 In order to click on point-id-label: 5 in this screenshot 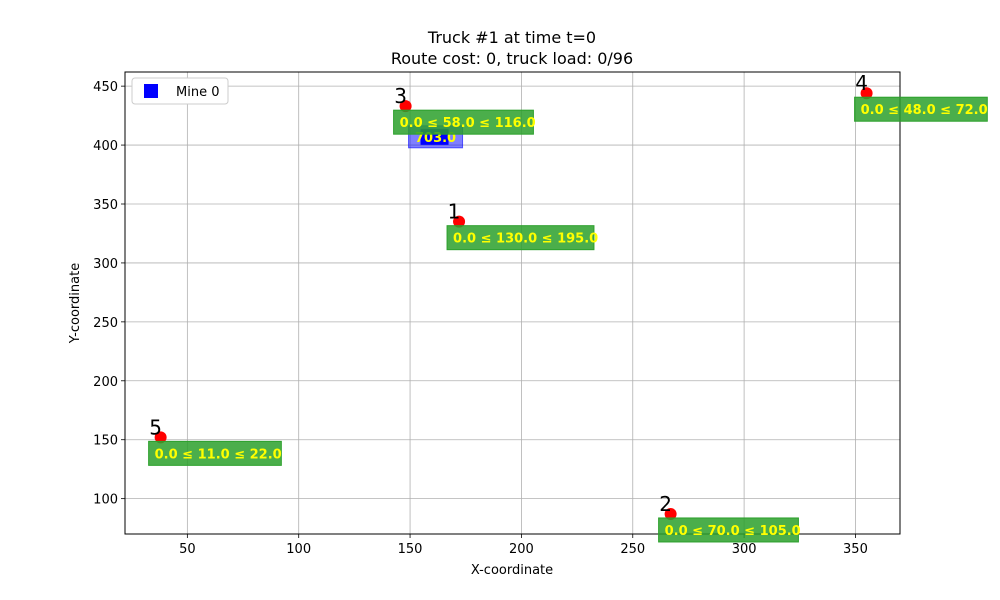, I will do `click(155, 427)`.